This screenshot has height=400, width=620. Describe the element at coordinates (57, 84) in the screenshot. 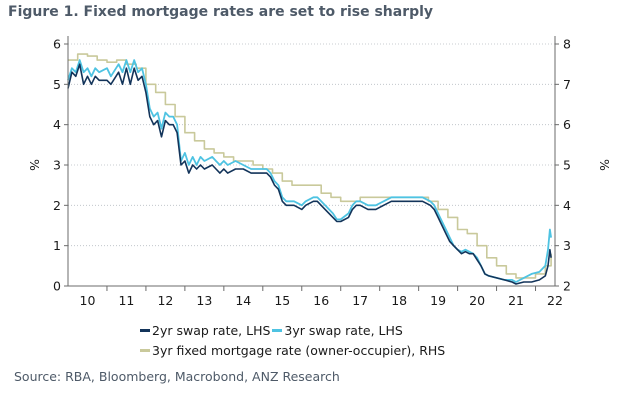

I see `y-left-tick-label-5: 5` at that location.